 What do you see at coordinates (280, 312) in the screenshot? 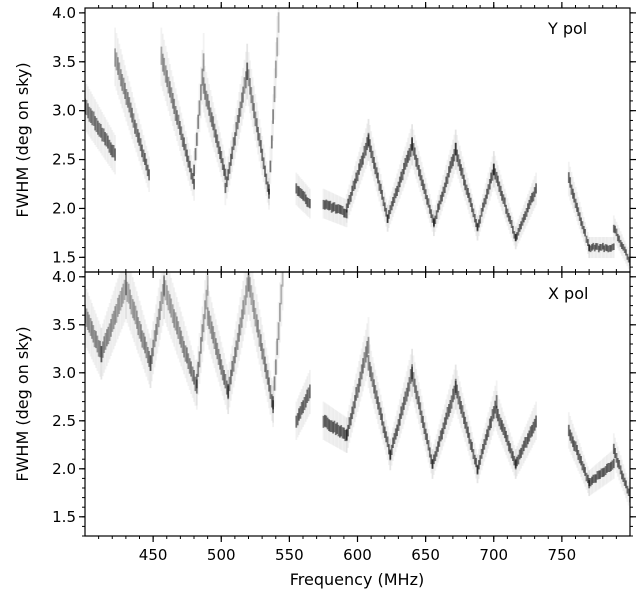
I see `bottom-band-9-halo` at bounding box center [280, 312].